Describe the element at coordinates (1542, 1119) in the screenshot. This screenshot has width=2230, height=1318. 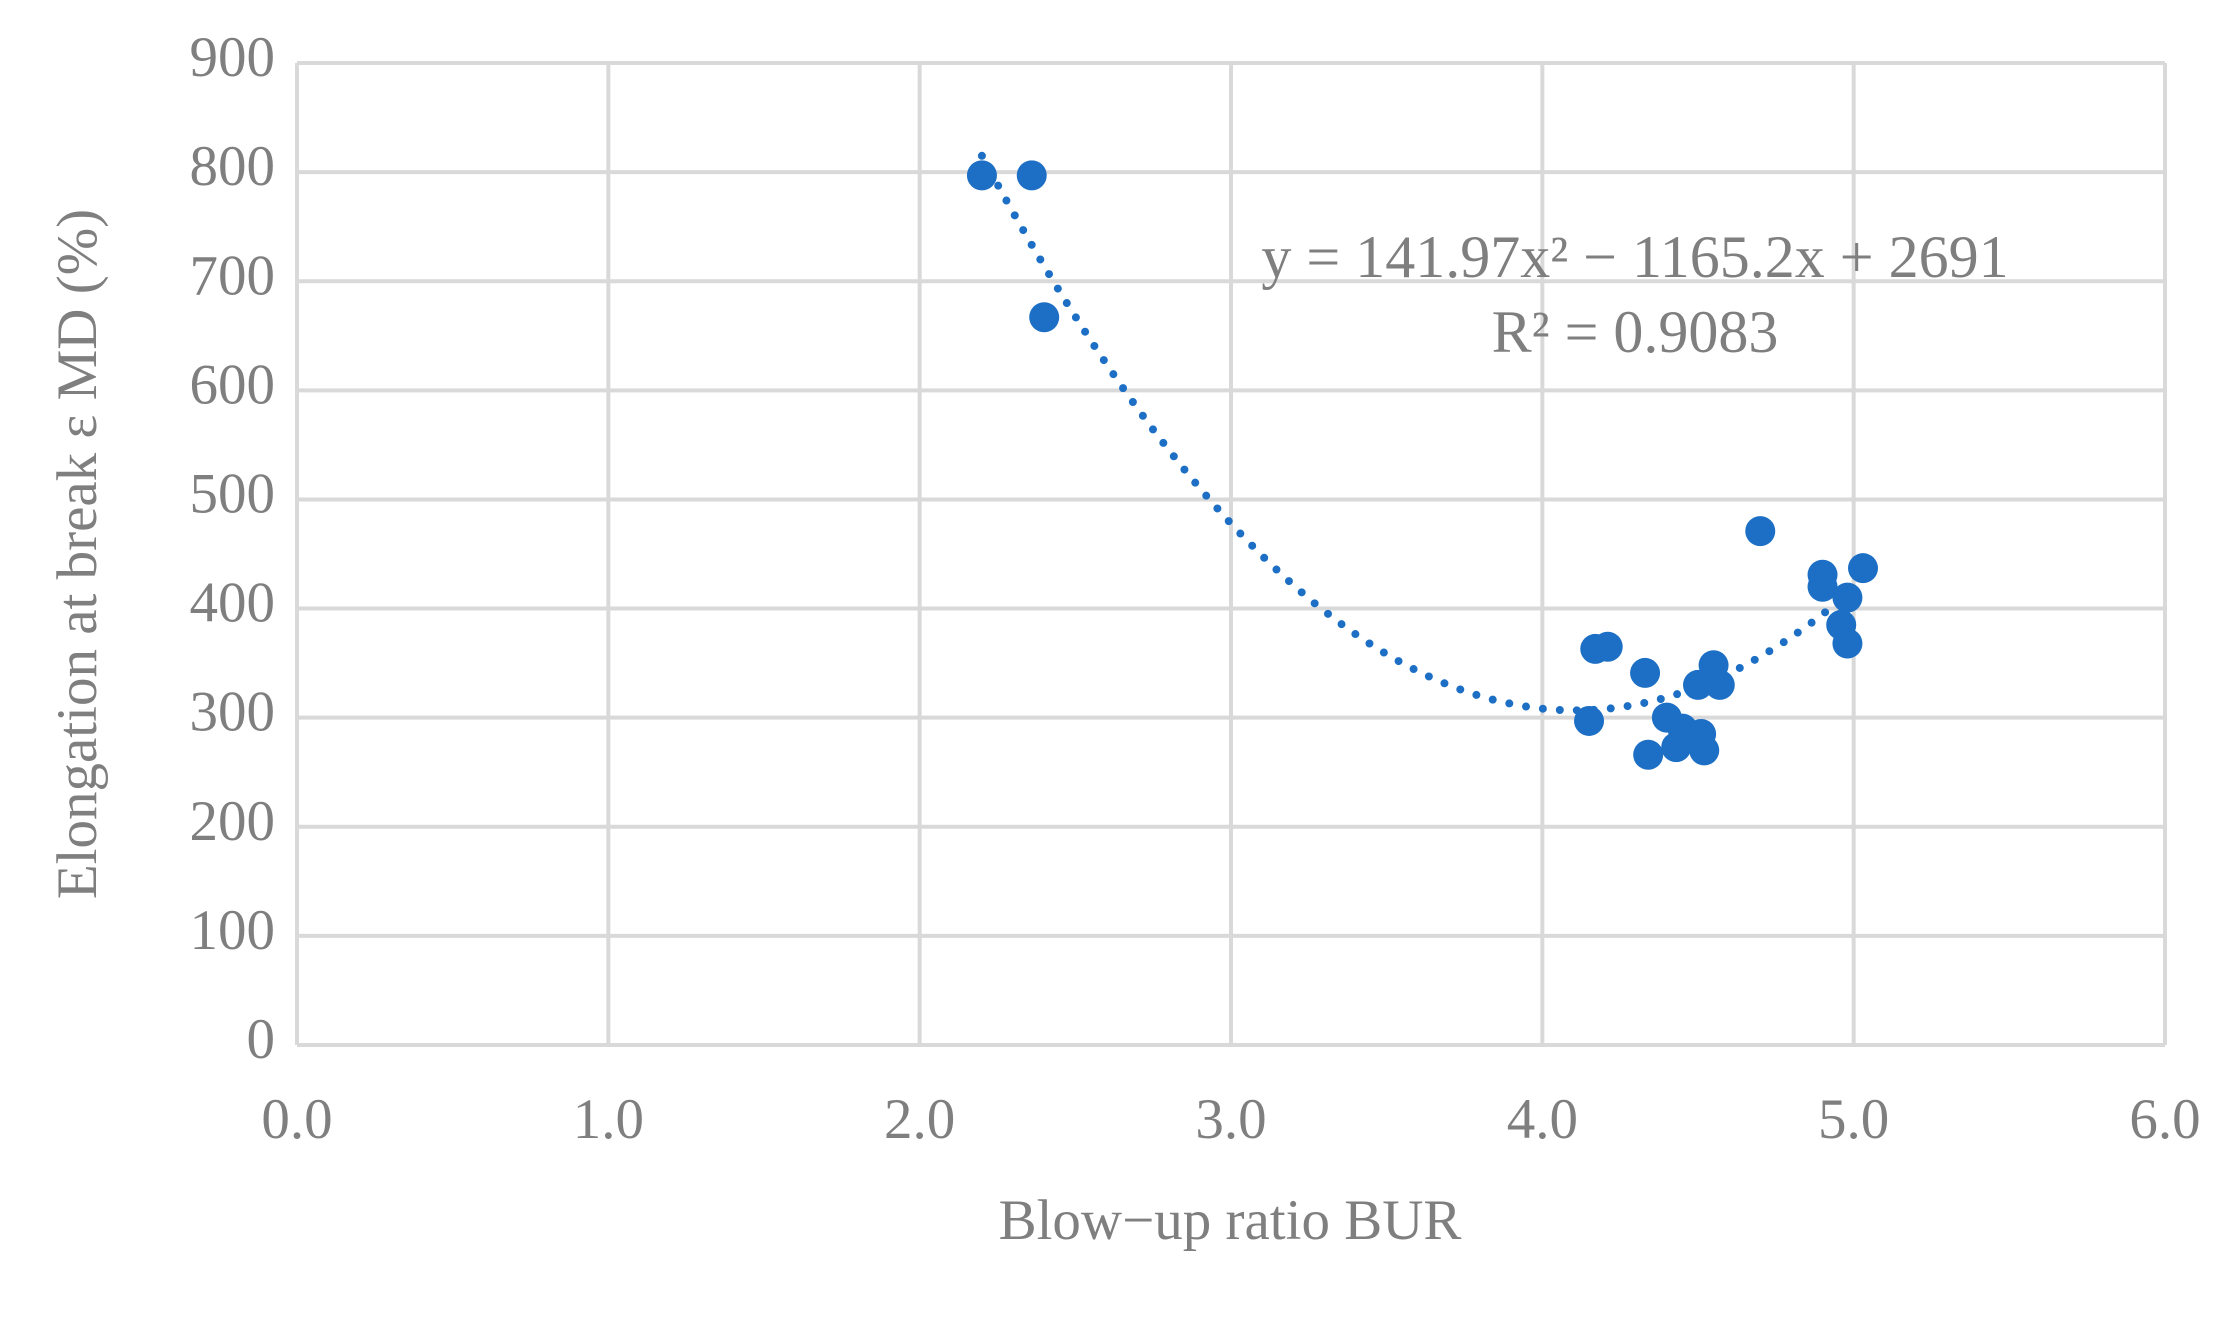
I see `x-tick-label: 4.0` at that location.